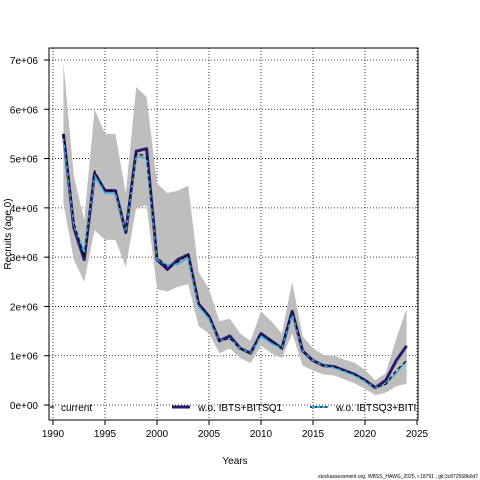 The height and width of the screenshot is (480, 480). What do you see at coordinates (157, 434) in the screenshot?
I see `x-tick-label: 2000` at bounding box center [157, 434].